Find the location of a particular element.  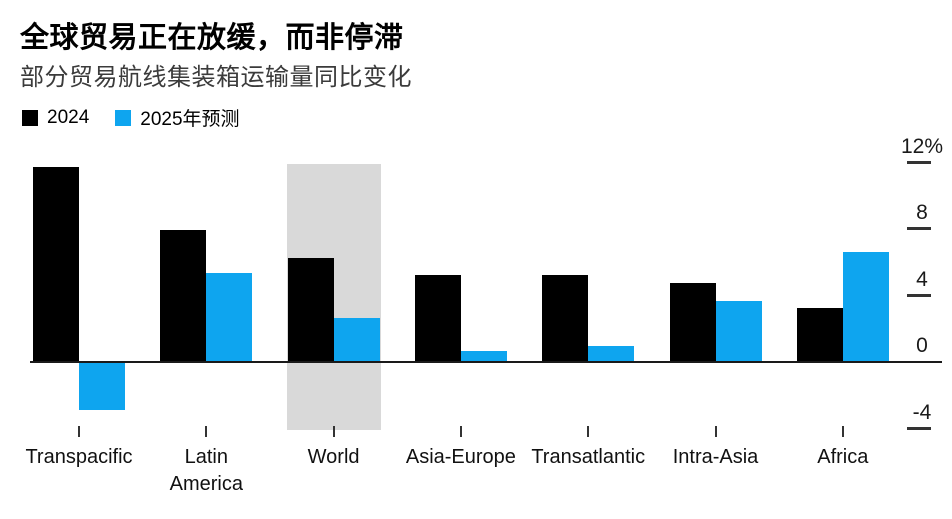

x-axis-line is located at coordinates (486, 362).